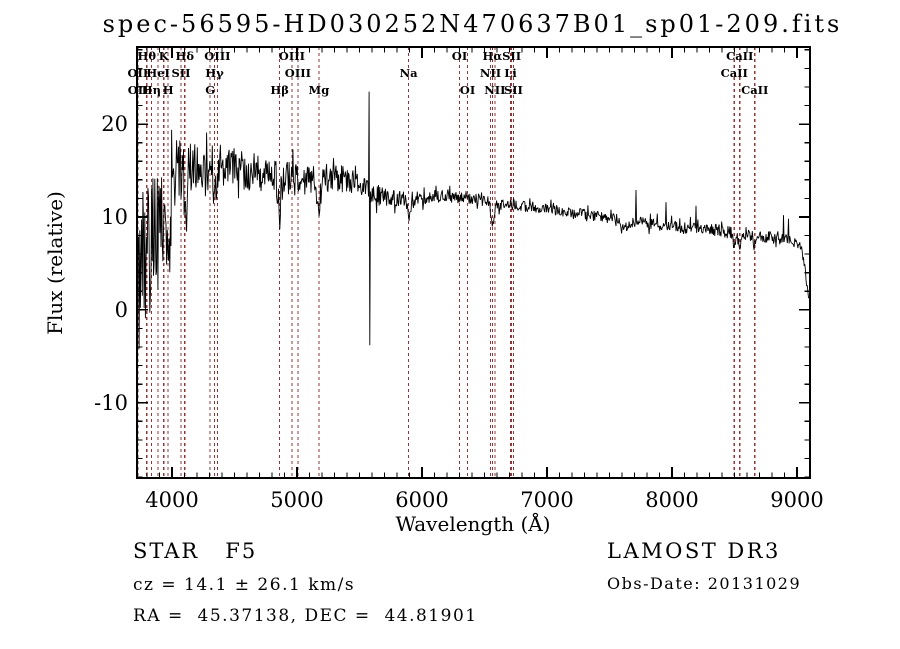 This screenshot has height=649, width=900. Describe the element at coordinates (146, 56) in the screenshot. I see `spectral-line-label: Hθ` at that location.